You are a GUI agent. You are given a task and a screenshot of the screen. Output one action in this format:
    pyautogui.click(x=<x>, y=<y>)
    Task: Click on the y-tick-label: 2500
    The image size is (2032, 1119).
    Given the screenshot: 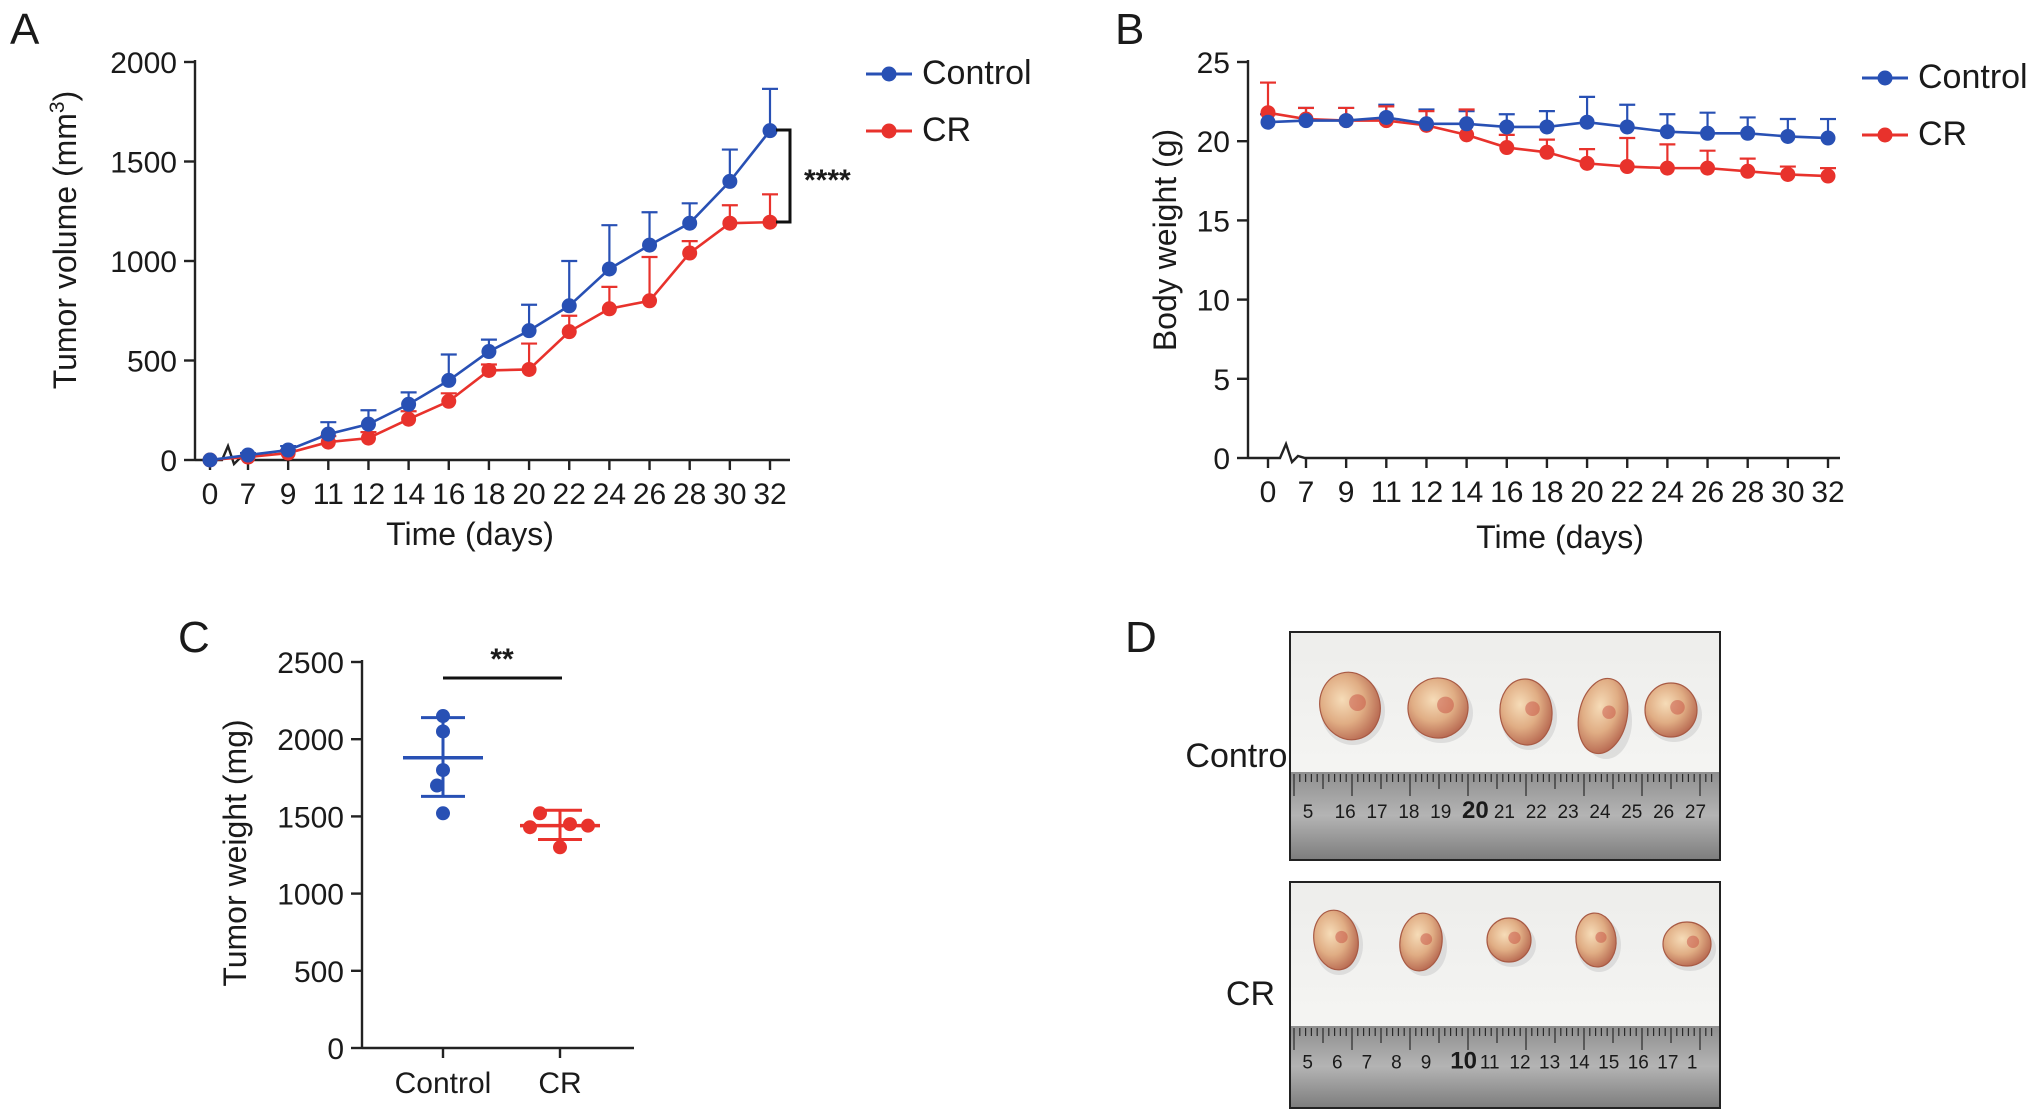 What is the action you would take?
    pyautogui.click(x=310, y=663)
    